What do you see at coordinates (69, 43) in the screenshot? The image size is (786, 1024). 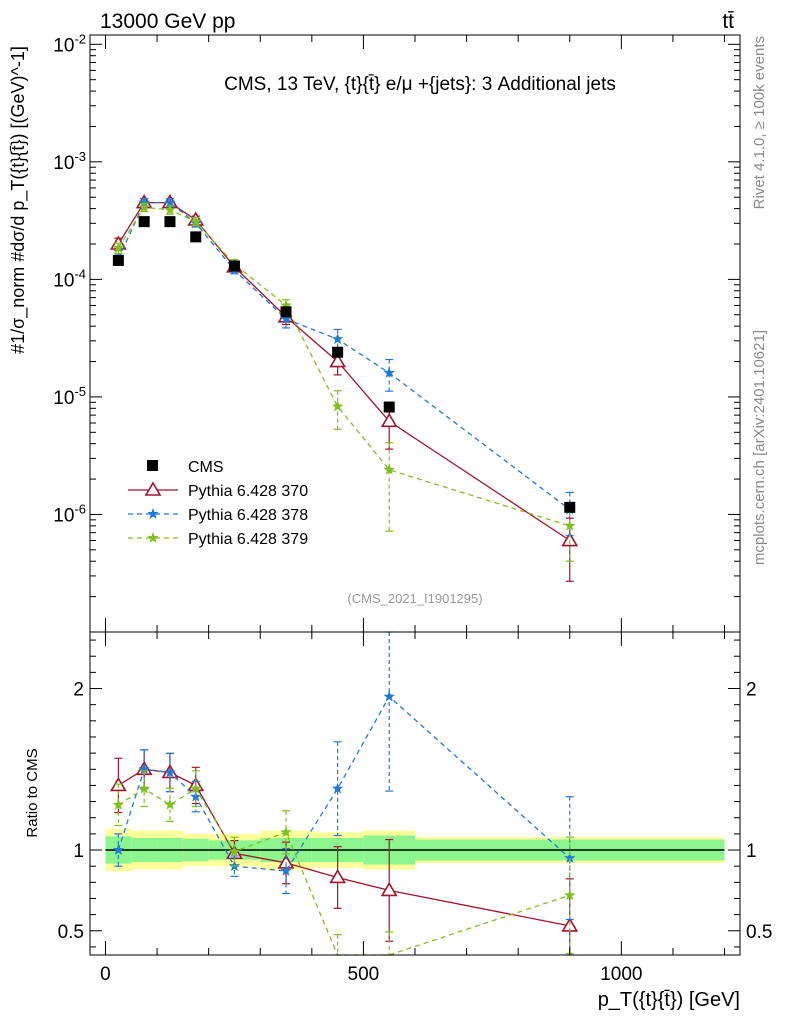 I see `y-tick-label: 10⁻²` at bounding box center [69, 43].